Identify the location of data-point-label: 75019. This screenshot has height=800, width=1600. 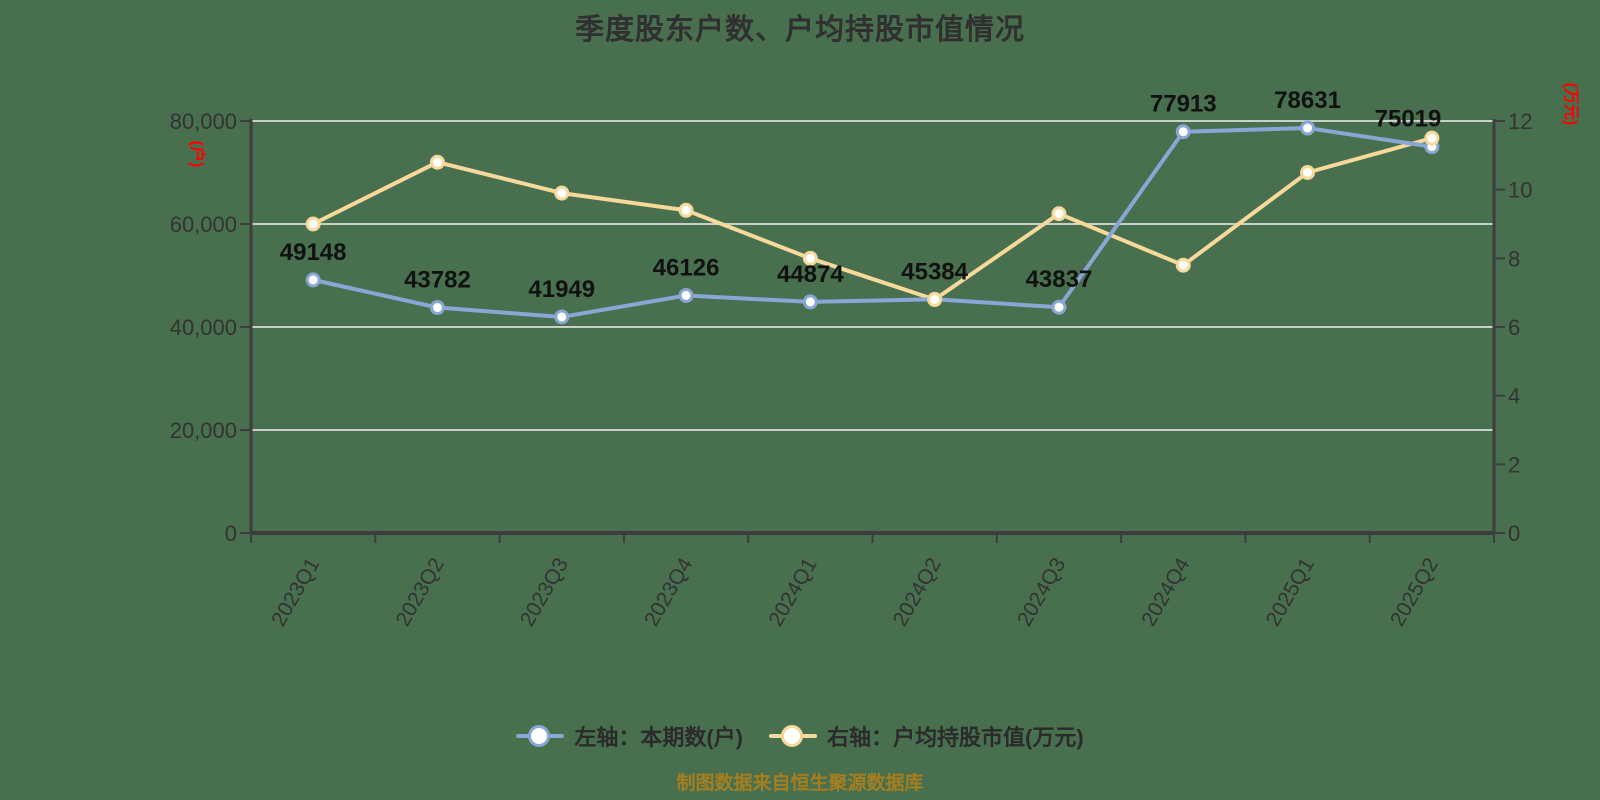
(1408, 119).